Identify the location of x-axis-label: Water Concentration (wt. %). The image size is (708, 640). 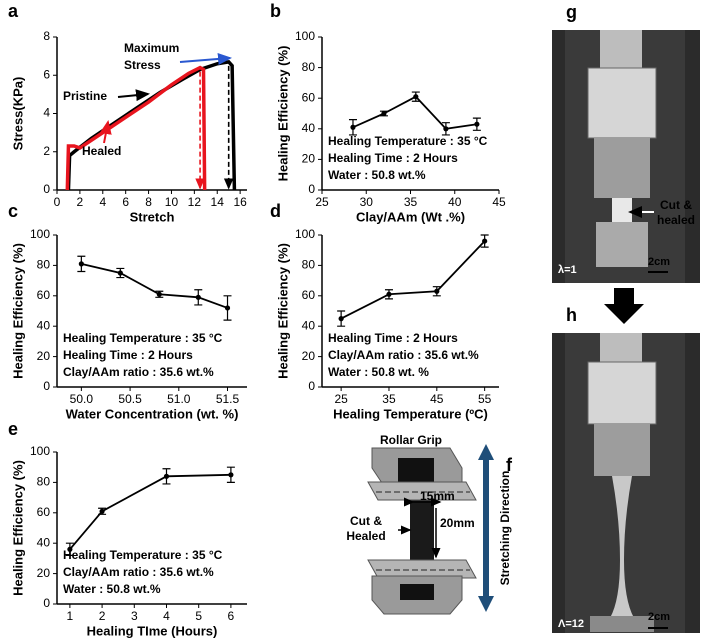
(152, 413).